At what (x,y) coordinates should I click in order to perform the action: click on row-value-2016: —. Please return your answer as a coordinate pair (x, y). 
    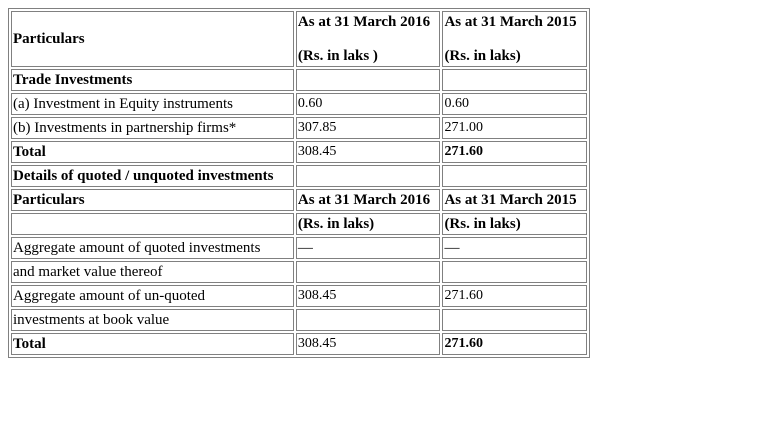
    Looking at the image, I should click on (368, 248).